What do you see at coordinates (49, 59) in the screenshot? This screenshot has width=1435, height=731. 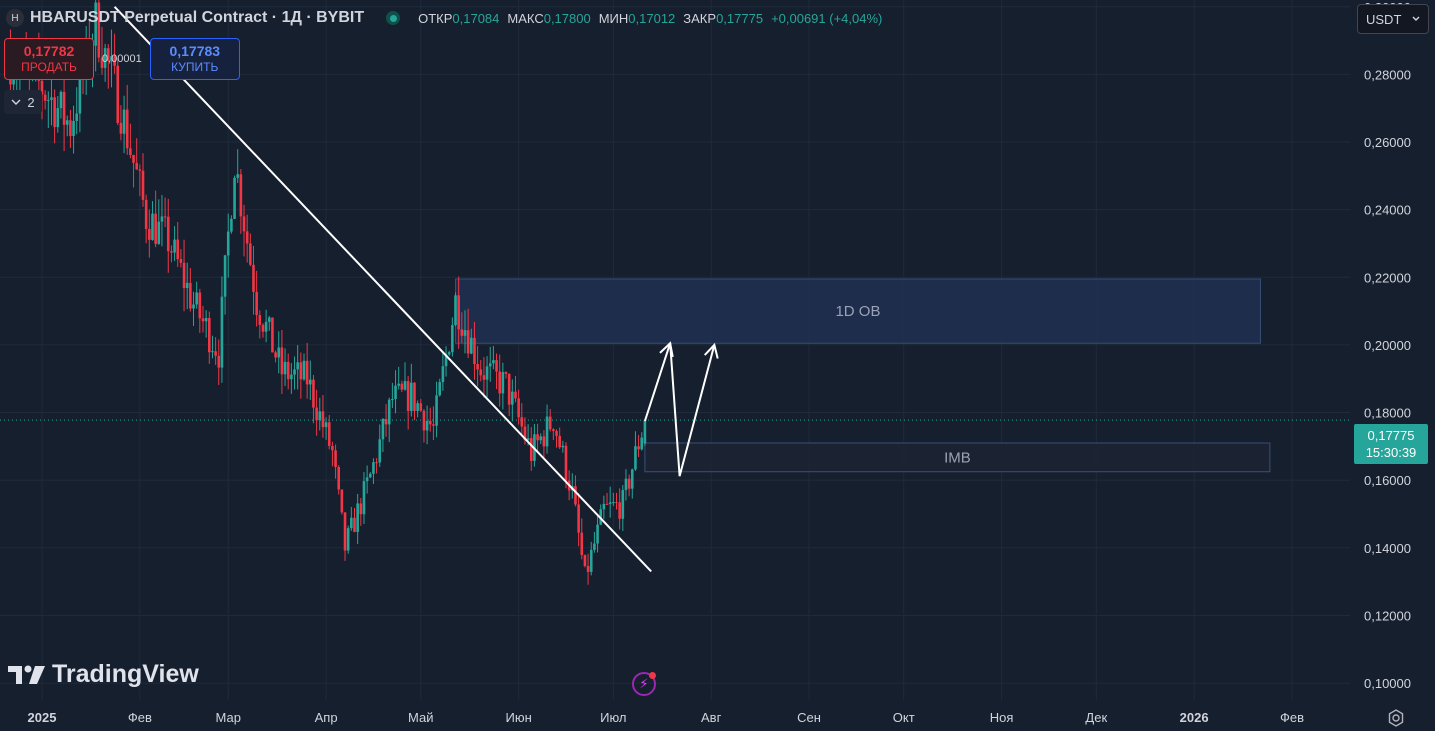 I see `sell-button: 0,17782 ПРОДАТЬ` at bounding box center [49, 59].